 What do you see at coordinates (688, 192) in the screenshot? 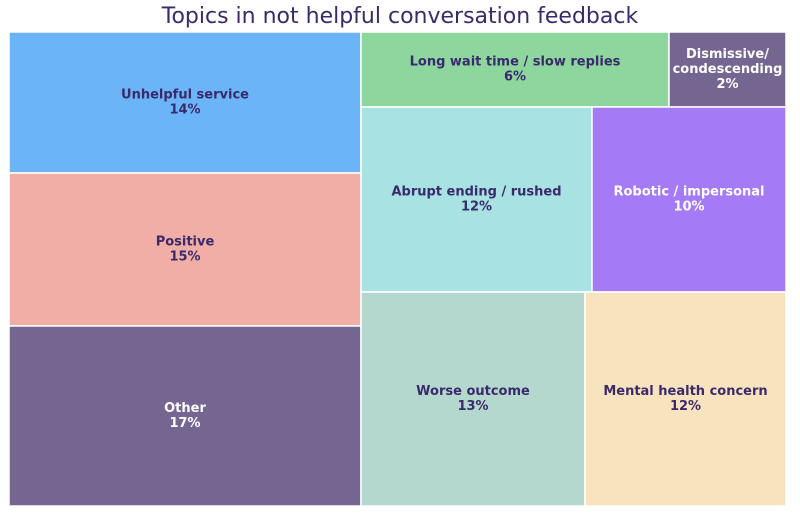
I see `tile-label-robotic-impersonal: Robotic / impersonal` at bounding box center [688, 192].